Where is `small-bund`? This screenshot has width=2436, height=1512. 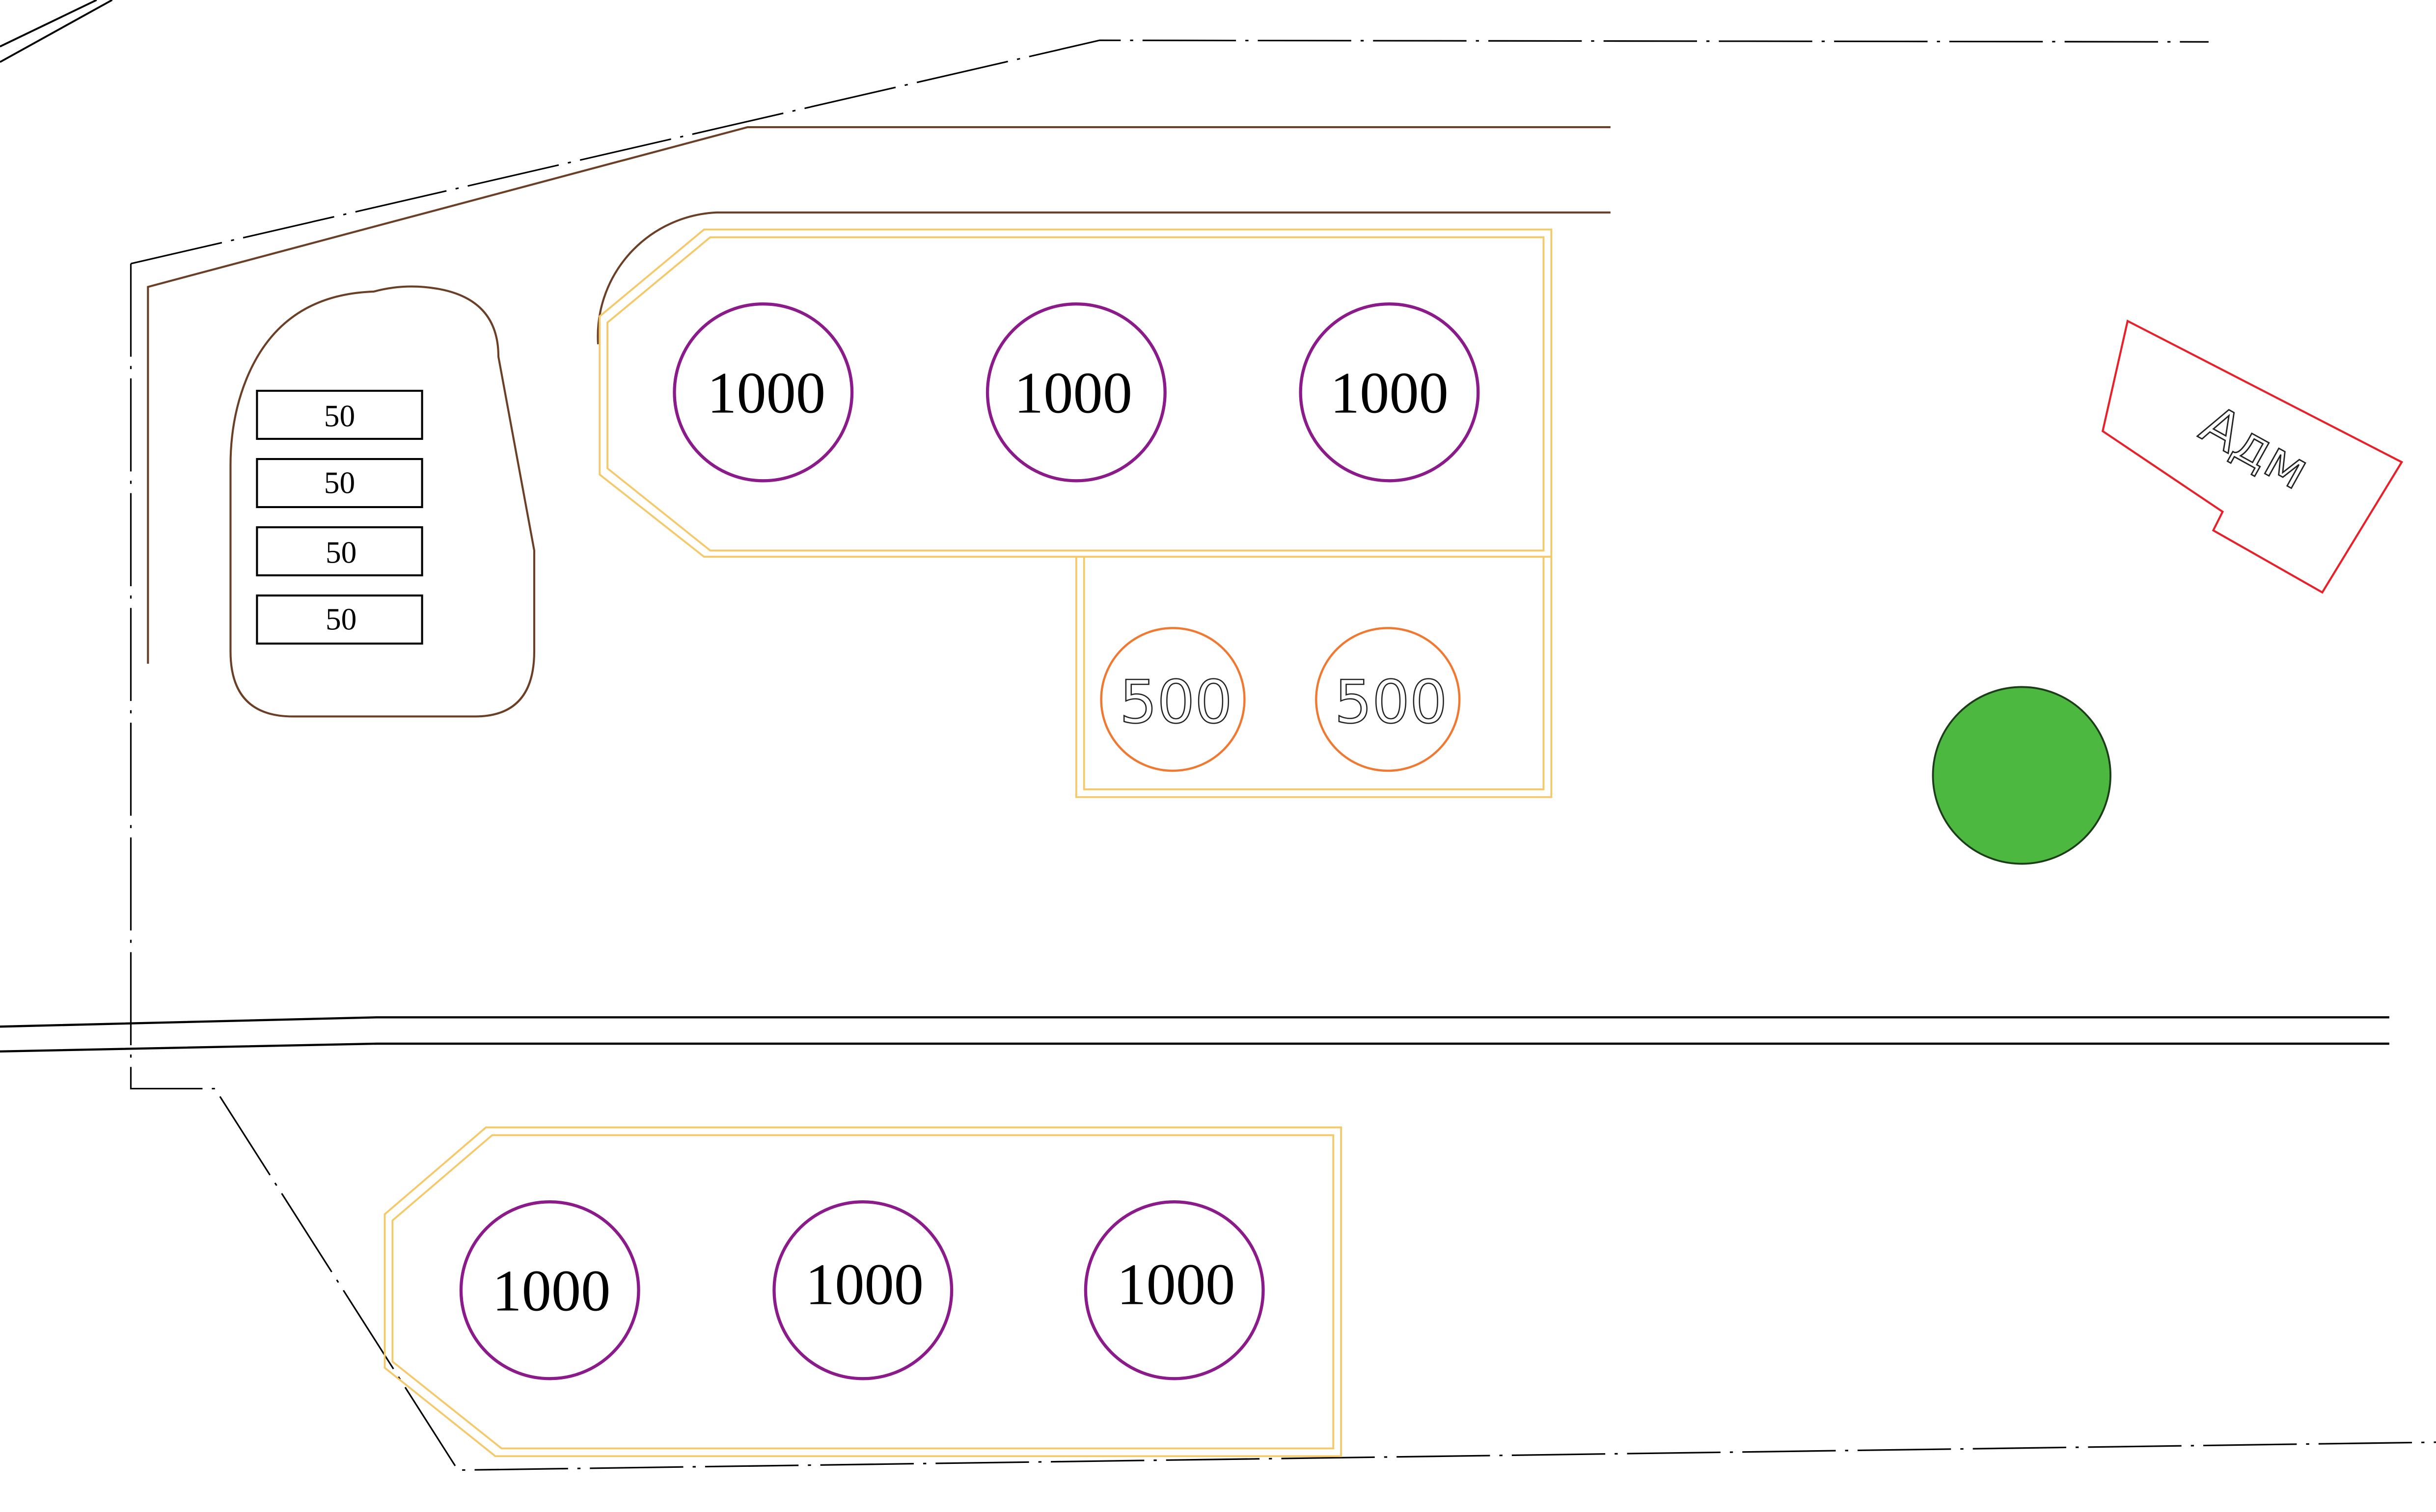 small-bund is located at coordinates (1314, 677).